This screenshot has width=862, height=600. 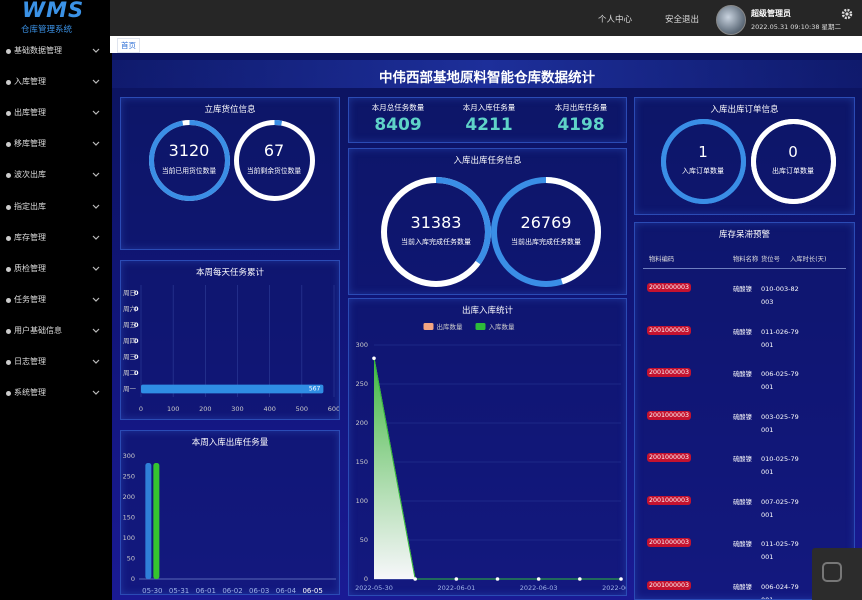 What do you see at coordinates (55, 270) in the screenshot?
I see `menu-item: 质检管理` at bounding box center [55, 270].